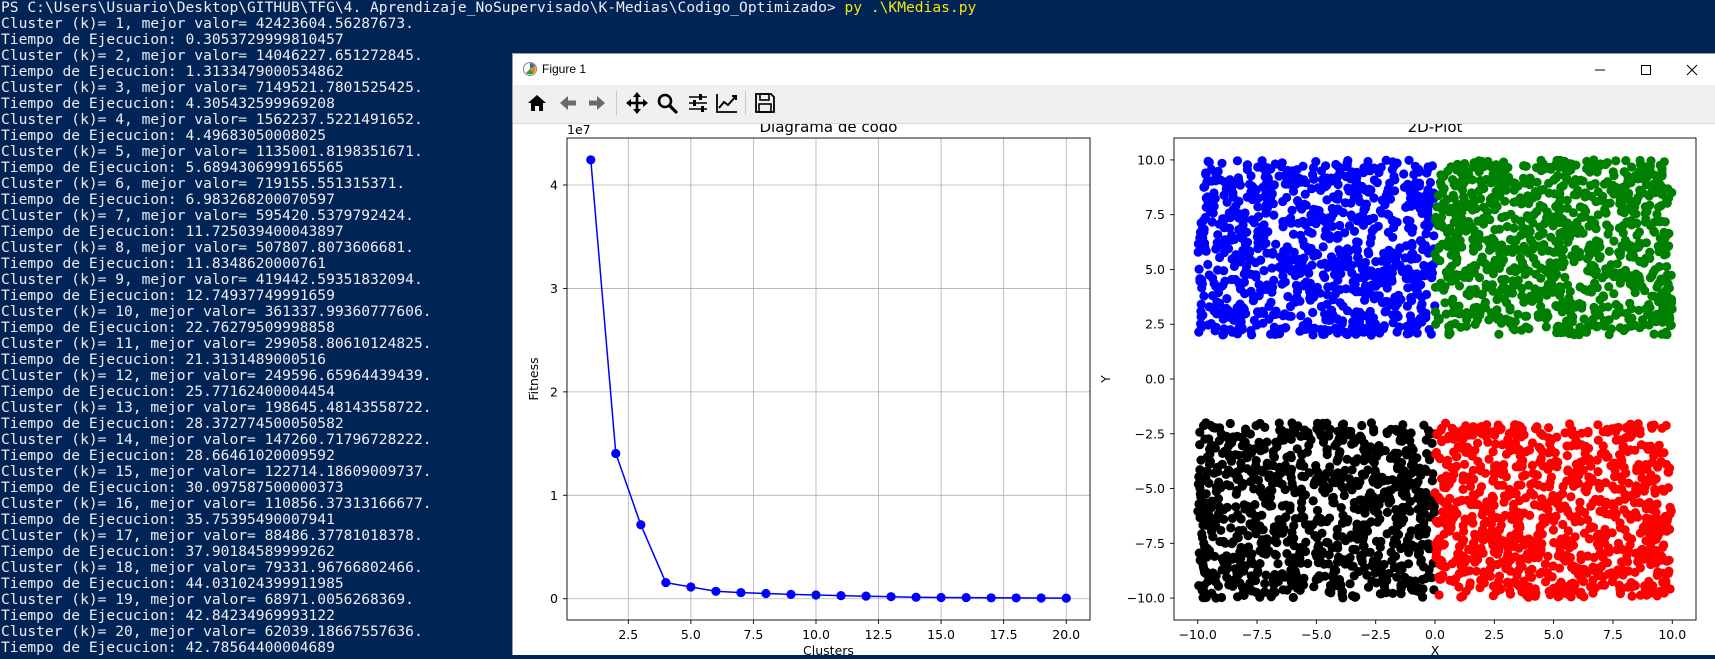 The width and height of the screenshot is (1715, 659). What do you see at coordinates (1435, 649) in the screenshot?
I see `scatter-x-label: X` at bounding box center [1435, 649].